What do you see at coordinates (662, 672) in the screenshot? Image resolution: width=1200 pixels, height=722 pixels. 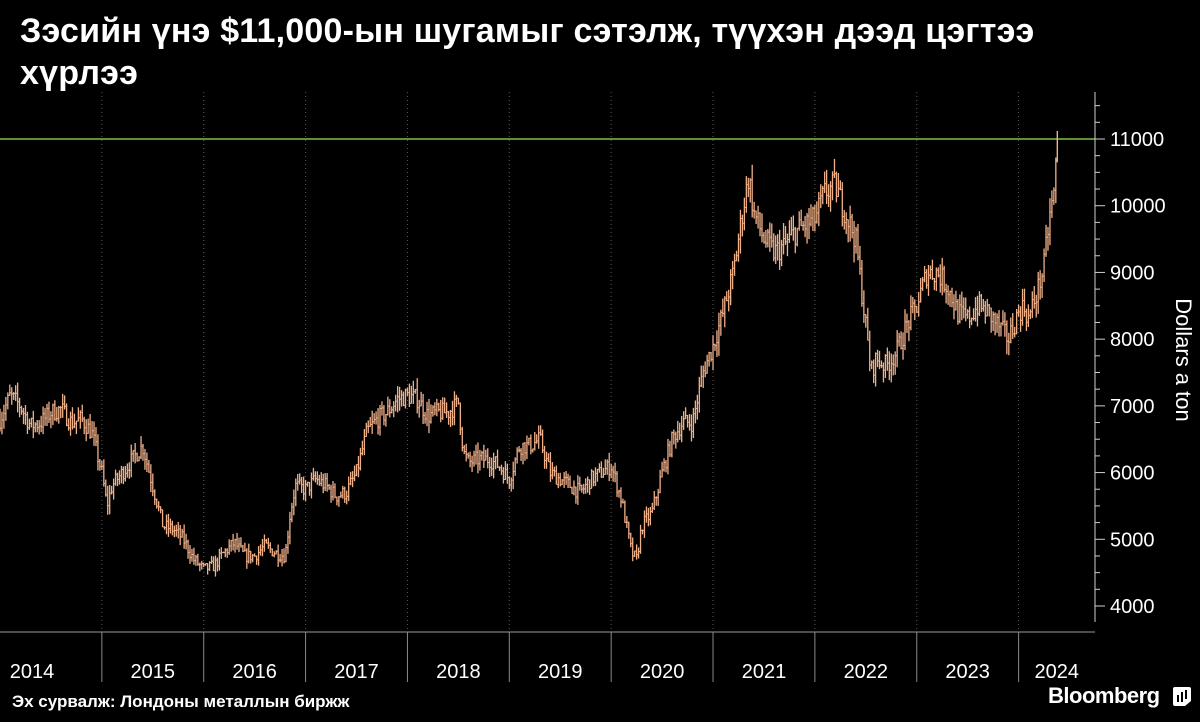 I see `x-tick-label: 2020` at bounding box center [662, 672].